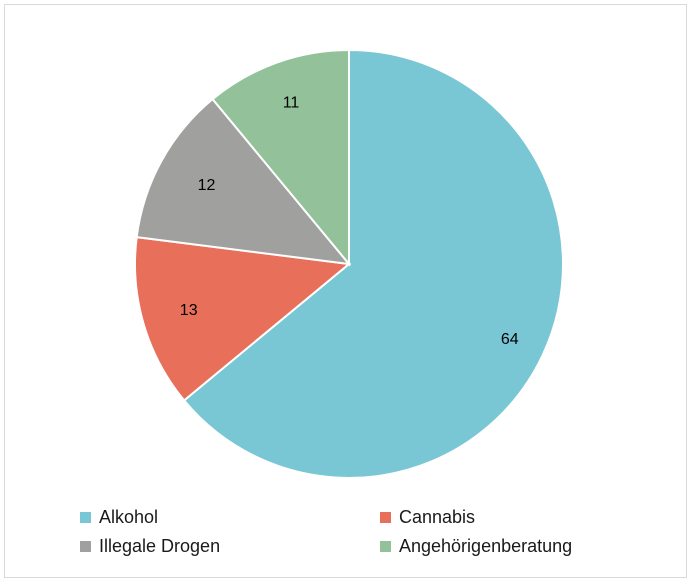 Image resolution: width=691 pixels, height=582 pixels. What do you see at coordinates (291, 102) in the screenshot?
I see `data-label-angeh-rigenberatung: 11` at bounding box center [291, 102].